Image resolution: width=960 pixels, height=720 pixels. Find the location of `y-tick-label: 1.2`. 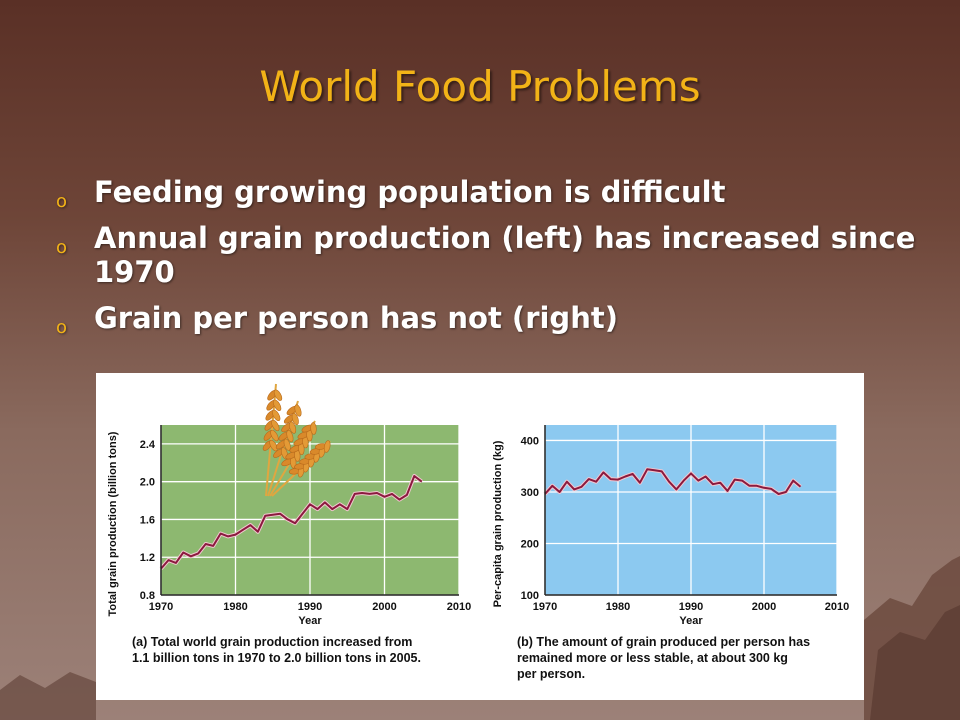

y-tick-label: 1.2 is located at coordinates (147, 558).